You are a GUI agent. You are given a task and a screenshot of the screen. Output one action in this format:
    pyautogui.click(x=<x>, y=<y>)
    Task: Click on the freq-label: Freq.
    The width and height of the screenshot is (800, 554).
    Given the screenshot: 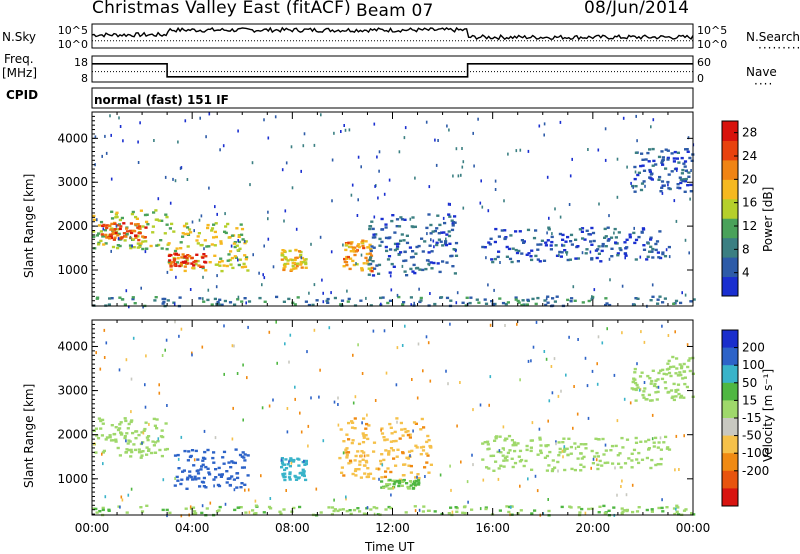 What is the action you would take?
    pyautogui.click(x=19, y=59)
    